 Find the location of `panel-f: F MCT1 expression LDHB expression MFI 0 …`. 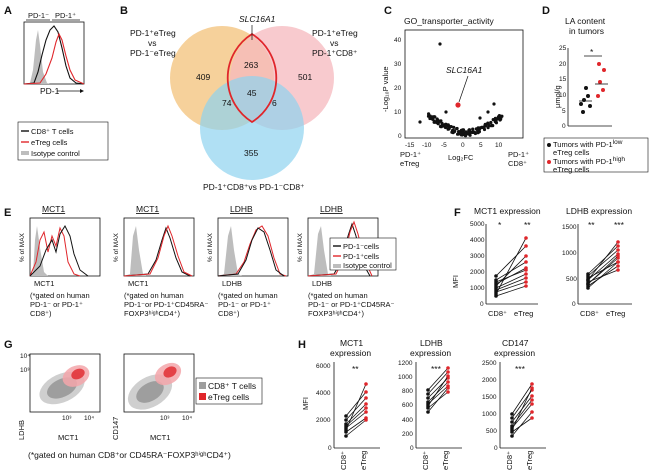

panel-f: F MCT1 expression LDHB expression MFI 0 … is located at coordinates (541, 262).